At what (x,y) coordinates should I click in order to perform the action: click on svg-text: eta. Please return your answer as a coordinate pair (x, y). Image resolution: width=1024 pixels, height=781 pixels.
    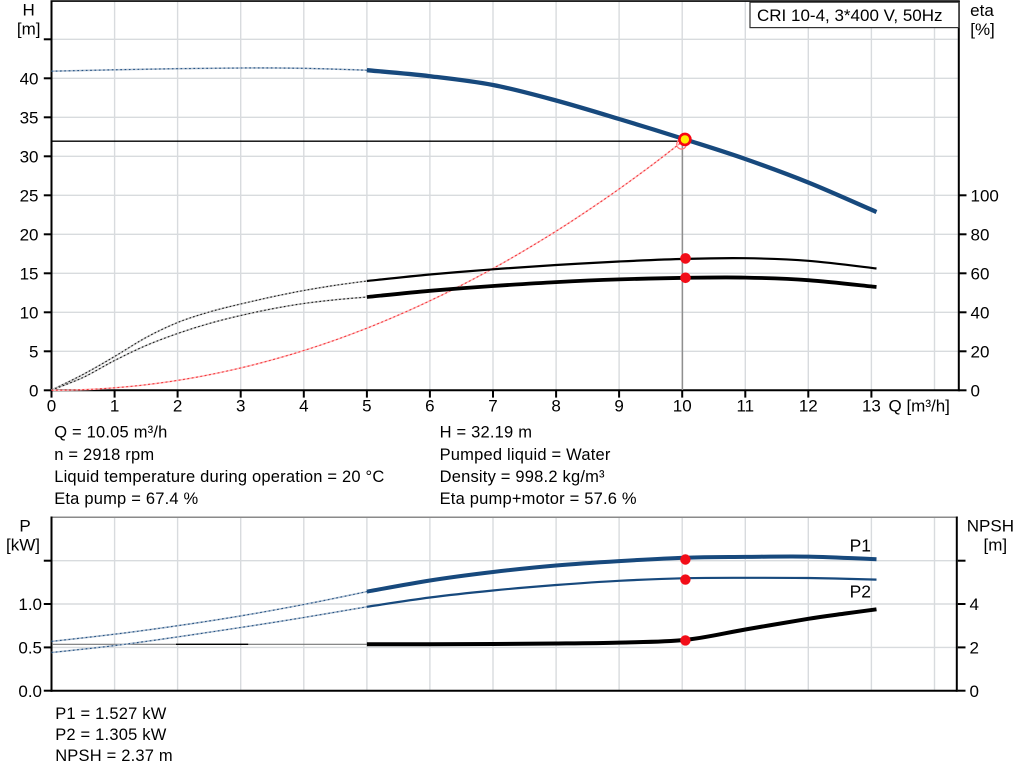
    Looking at the image, I should click on (982, 10).